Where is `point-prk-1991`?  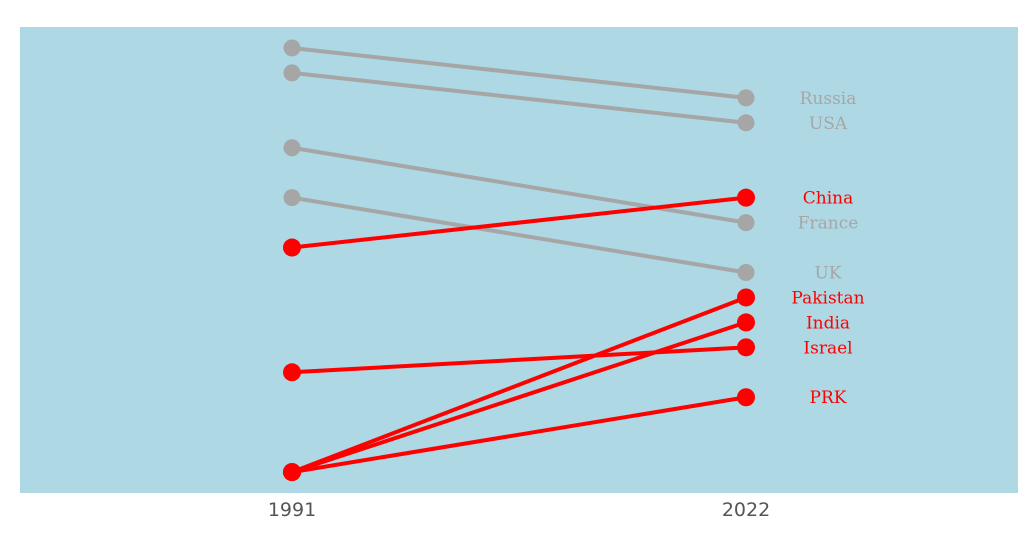 point-prk-1991 is located at coordinates (292, 472).